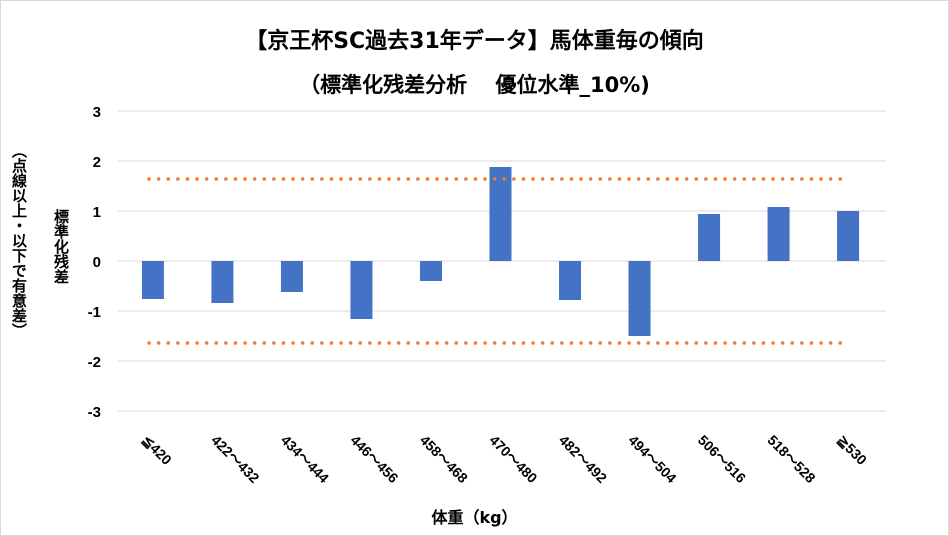 Image resolution: width=949 pixels, height=536 pixels. I want to click on y-tick-label: -3, so click(94, 412).